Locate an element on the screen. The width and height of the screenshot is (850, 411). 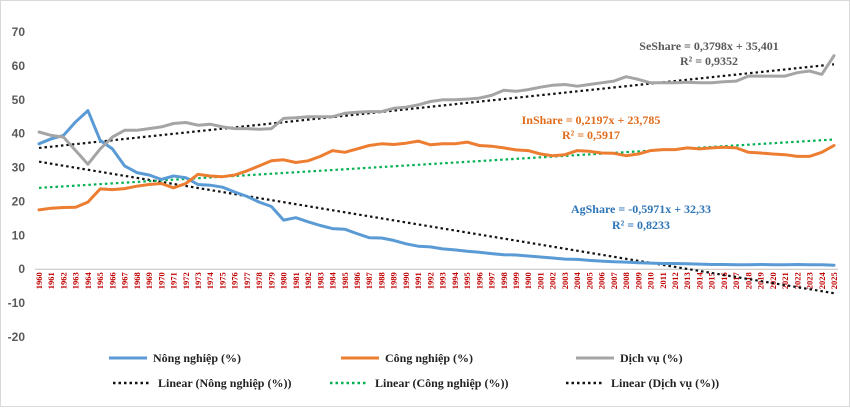
y-axis: -20 -10 0 10 20 30 40 50 60 70 is located at coordinates (17, 184).